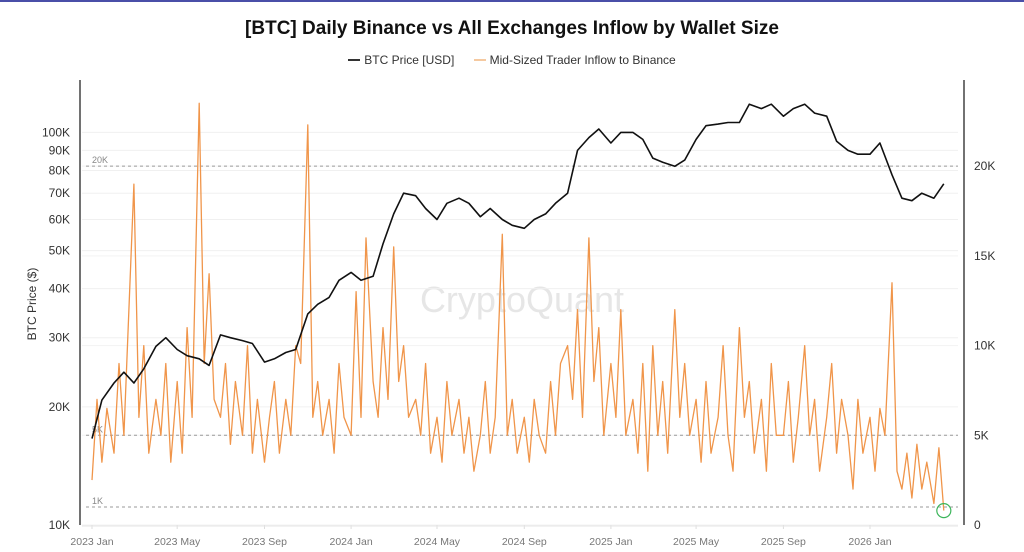 This screenshot has height=552, width=1024. What do you see at coordinates (582, 60) in the screenshot?
I see `legend-label: Mid-Sized Trader Inflow to Binance` at bounding box center [582, 60].